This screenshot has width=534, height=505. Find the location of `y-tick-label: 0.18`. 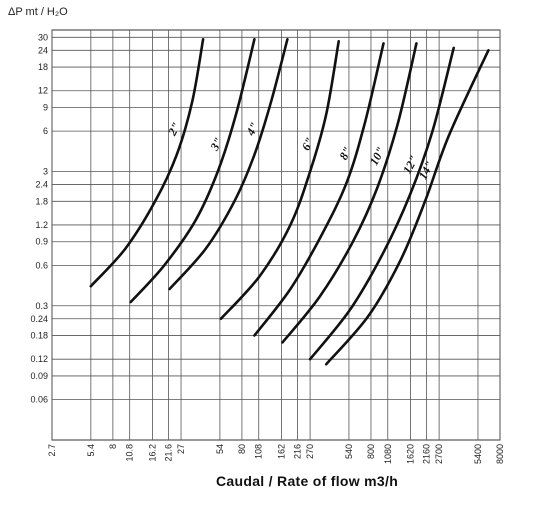

y-tick-label: 0.18 is located at coordinates (39, 336).